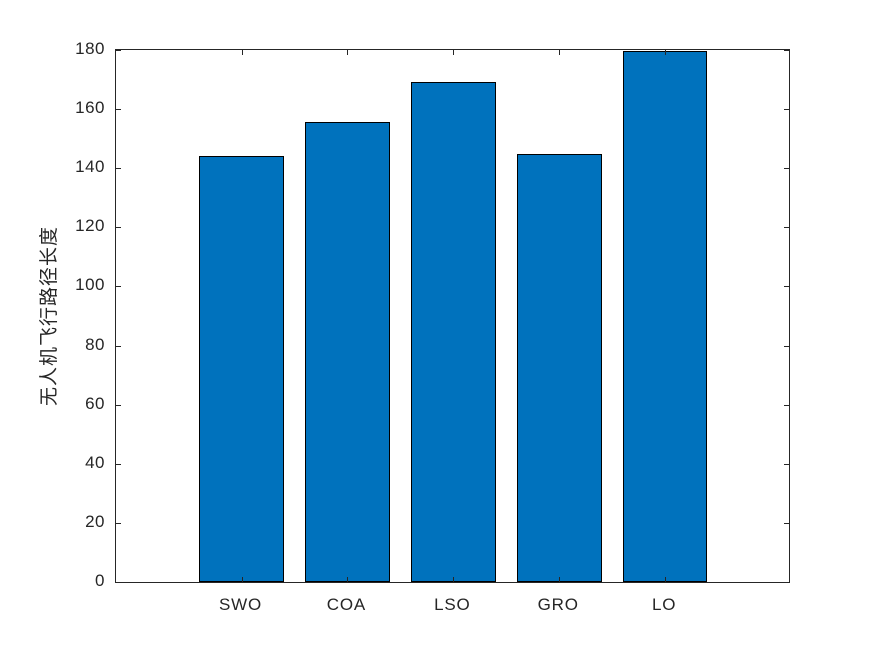 The height and width of the screenshot is (656, 875). What do you see at coordinates (240, 604) in the screenshot?
I see `x-tick-label: SWO` at bounding box center [240, 604].